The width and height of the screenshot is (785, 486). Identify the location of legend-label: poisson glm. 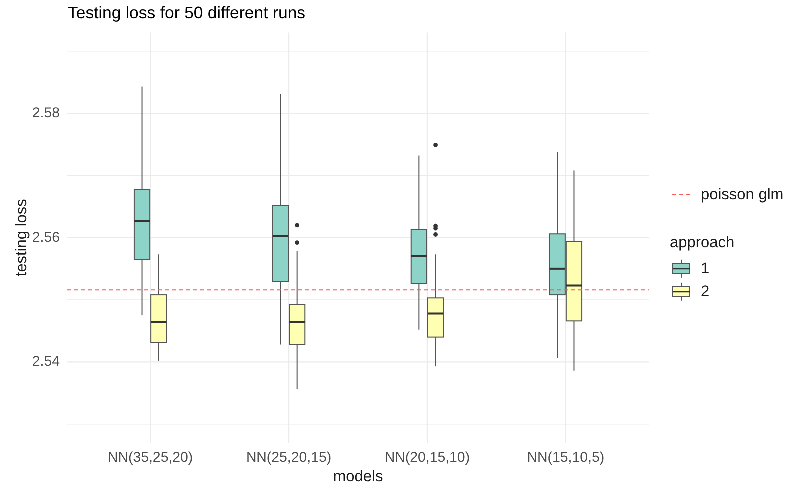
(742, 195).